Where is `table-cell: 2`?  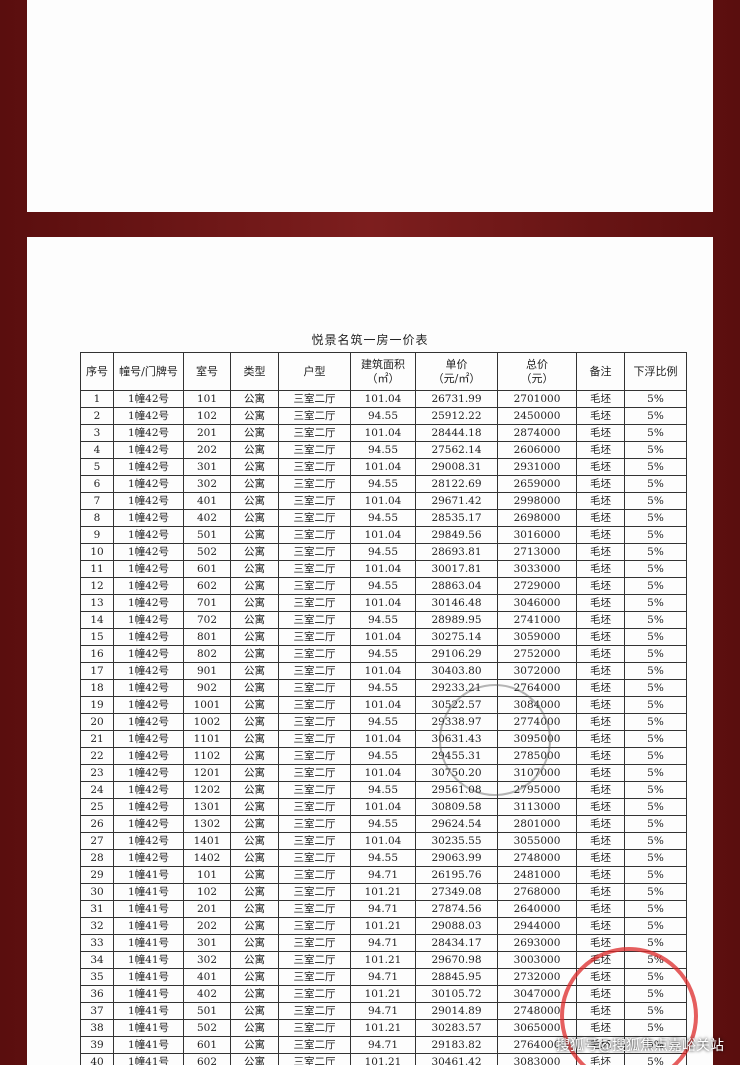 table-cell: 2 is located at coordinates (97, 416).